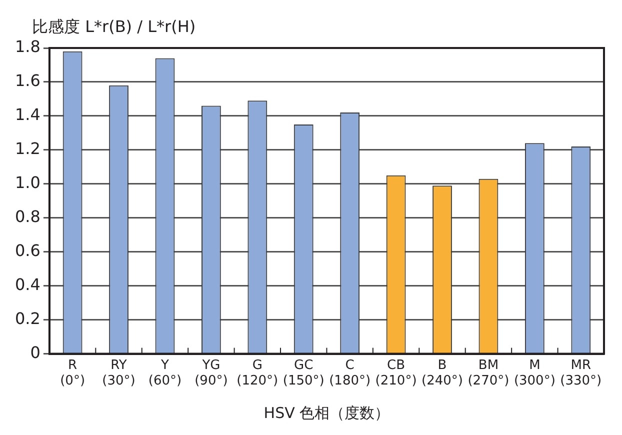  What do you see at coordinates (27, 80) in the screenshot?
I see `y-tick-label: 1.6` at bounding box center [27, 80].